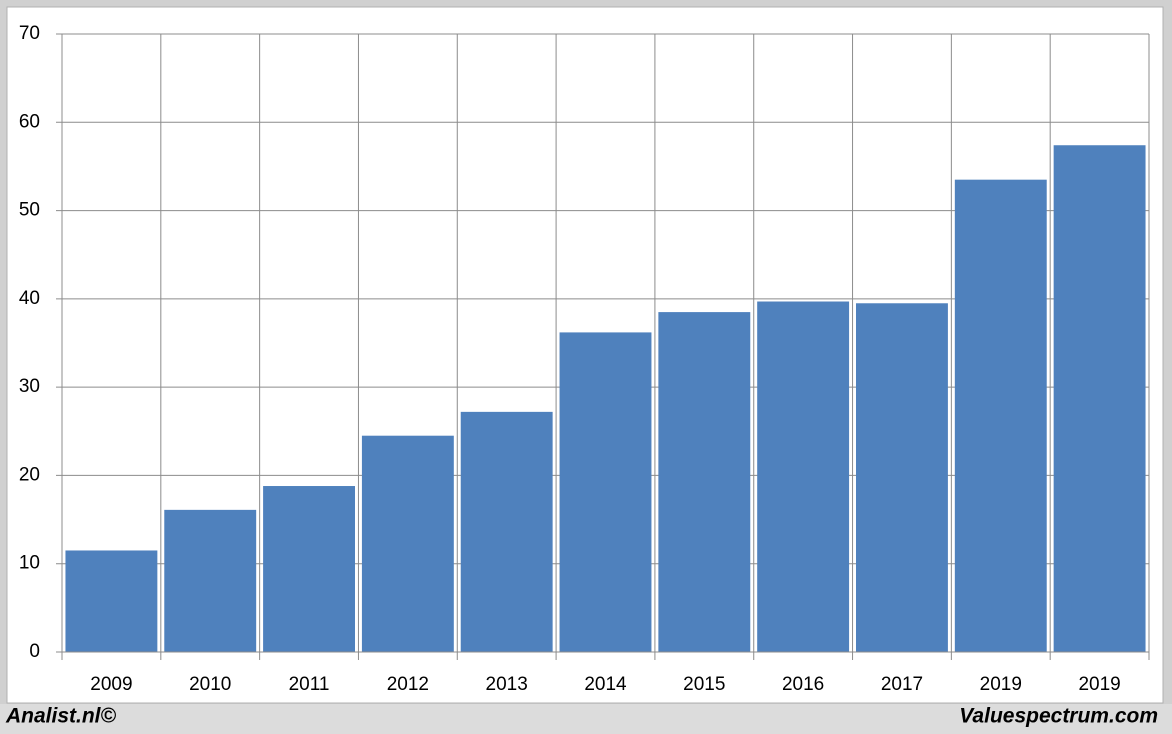 This screenshot has width=1172, height=734. Describe the element at coordinates (507, 684) in the screenshot. I see `x-tick-label: 2013` at that location.